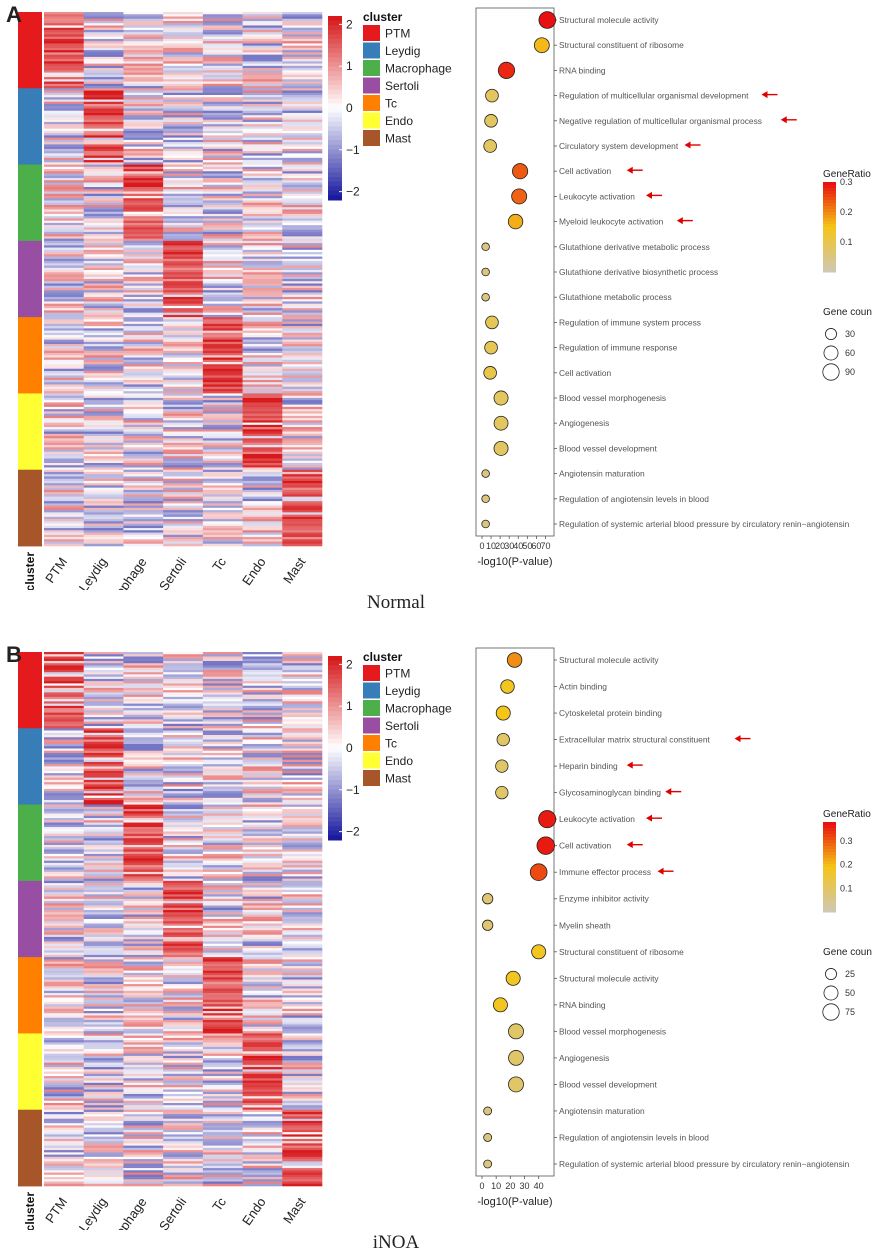 This screenshot has width=872, height=1259. I want to click on annotation-arrow-head, so click(649, 818).